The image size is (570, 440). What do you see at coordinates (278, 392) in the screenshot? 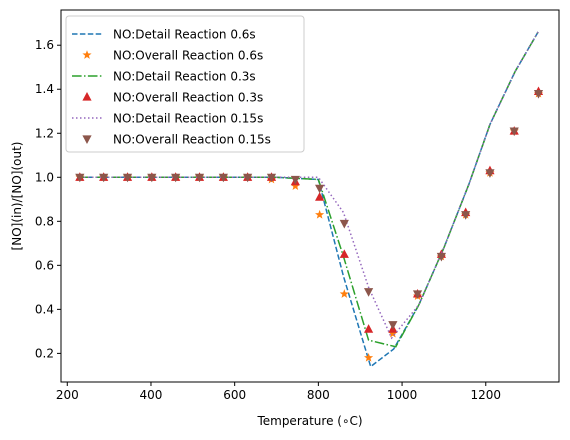
I see `x-axis: 200 400 600 800 1000 1200` at bounding box center [278, 392].